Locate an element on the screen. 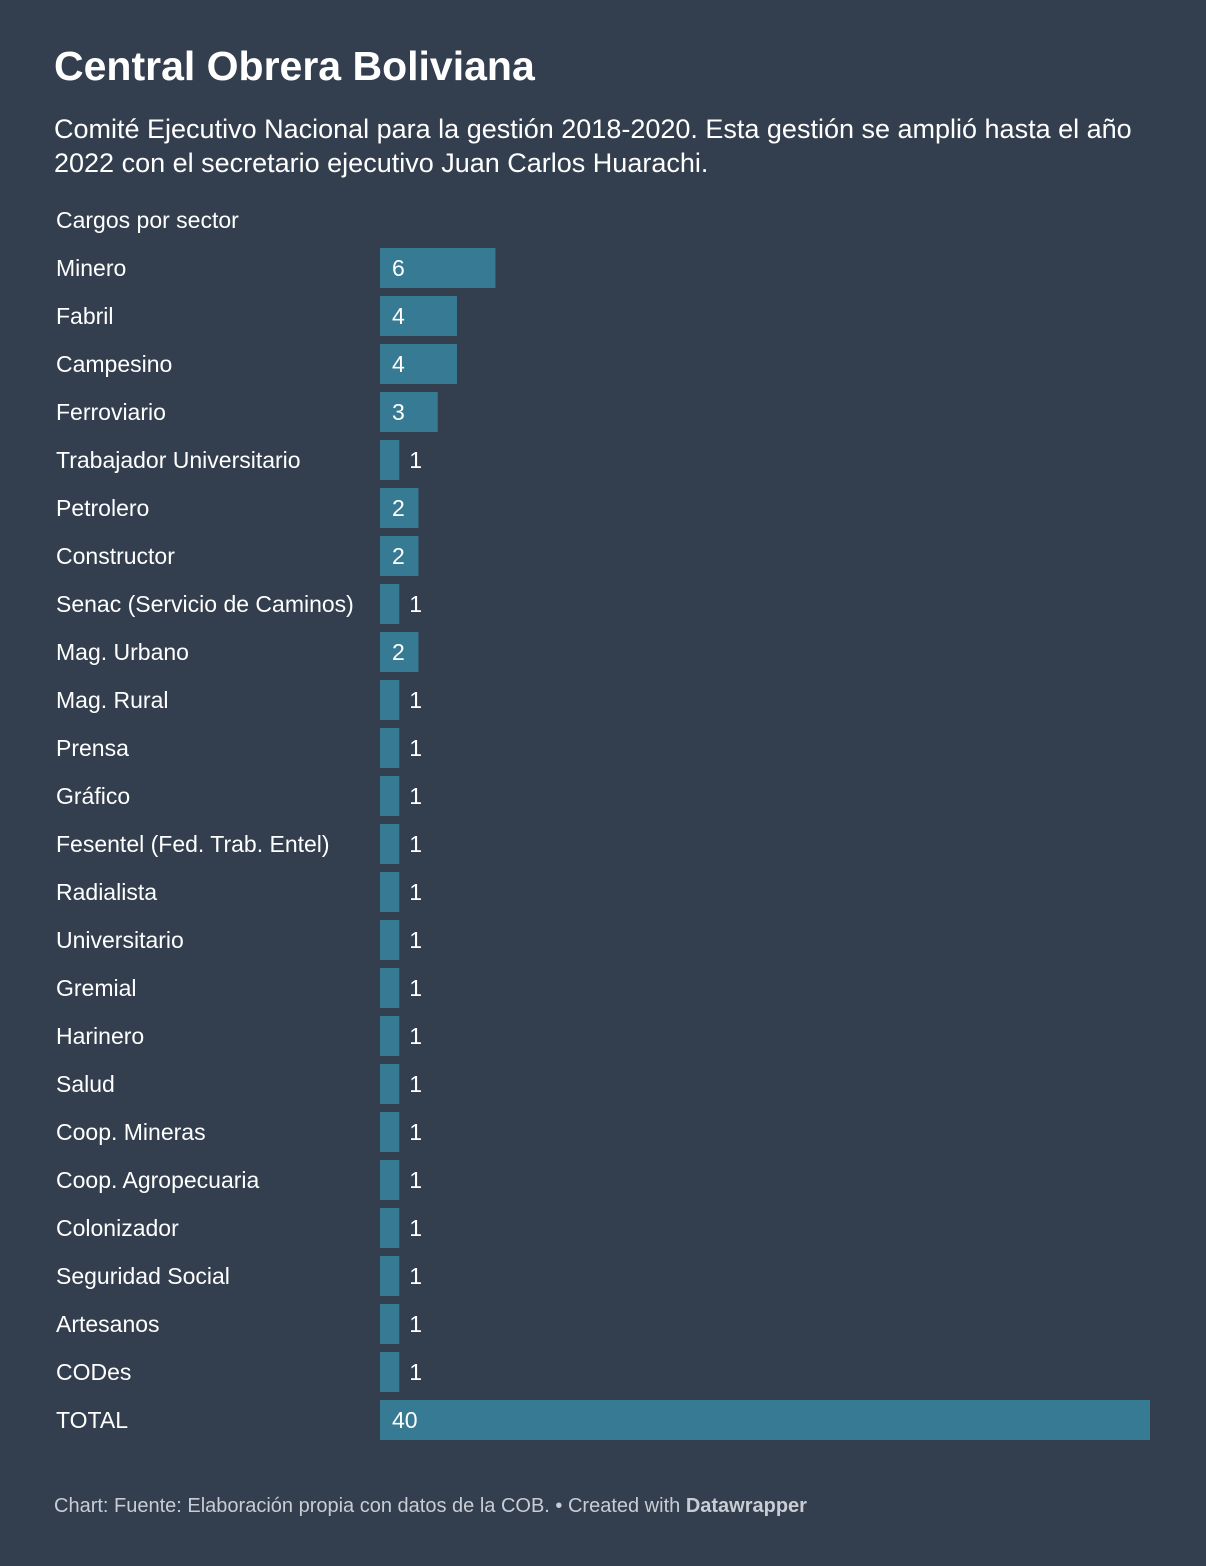  bar-total is located at coordinates (765, 1420).